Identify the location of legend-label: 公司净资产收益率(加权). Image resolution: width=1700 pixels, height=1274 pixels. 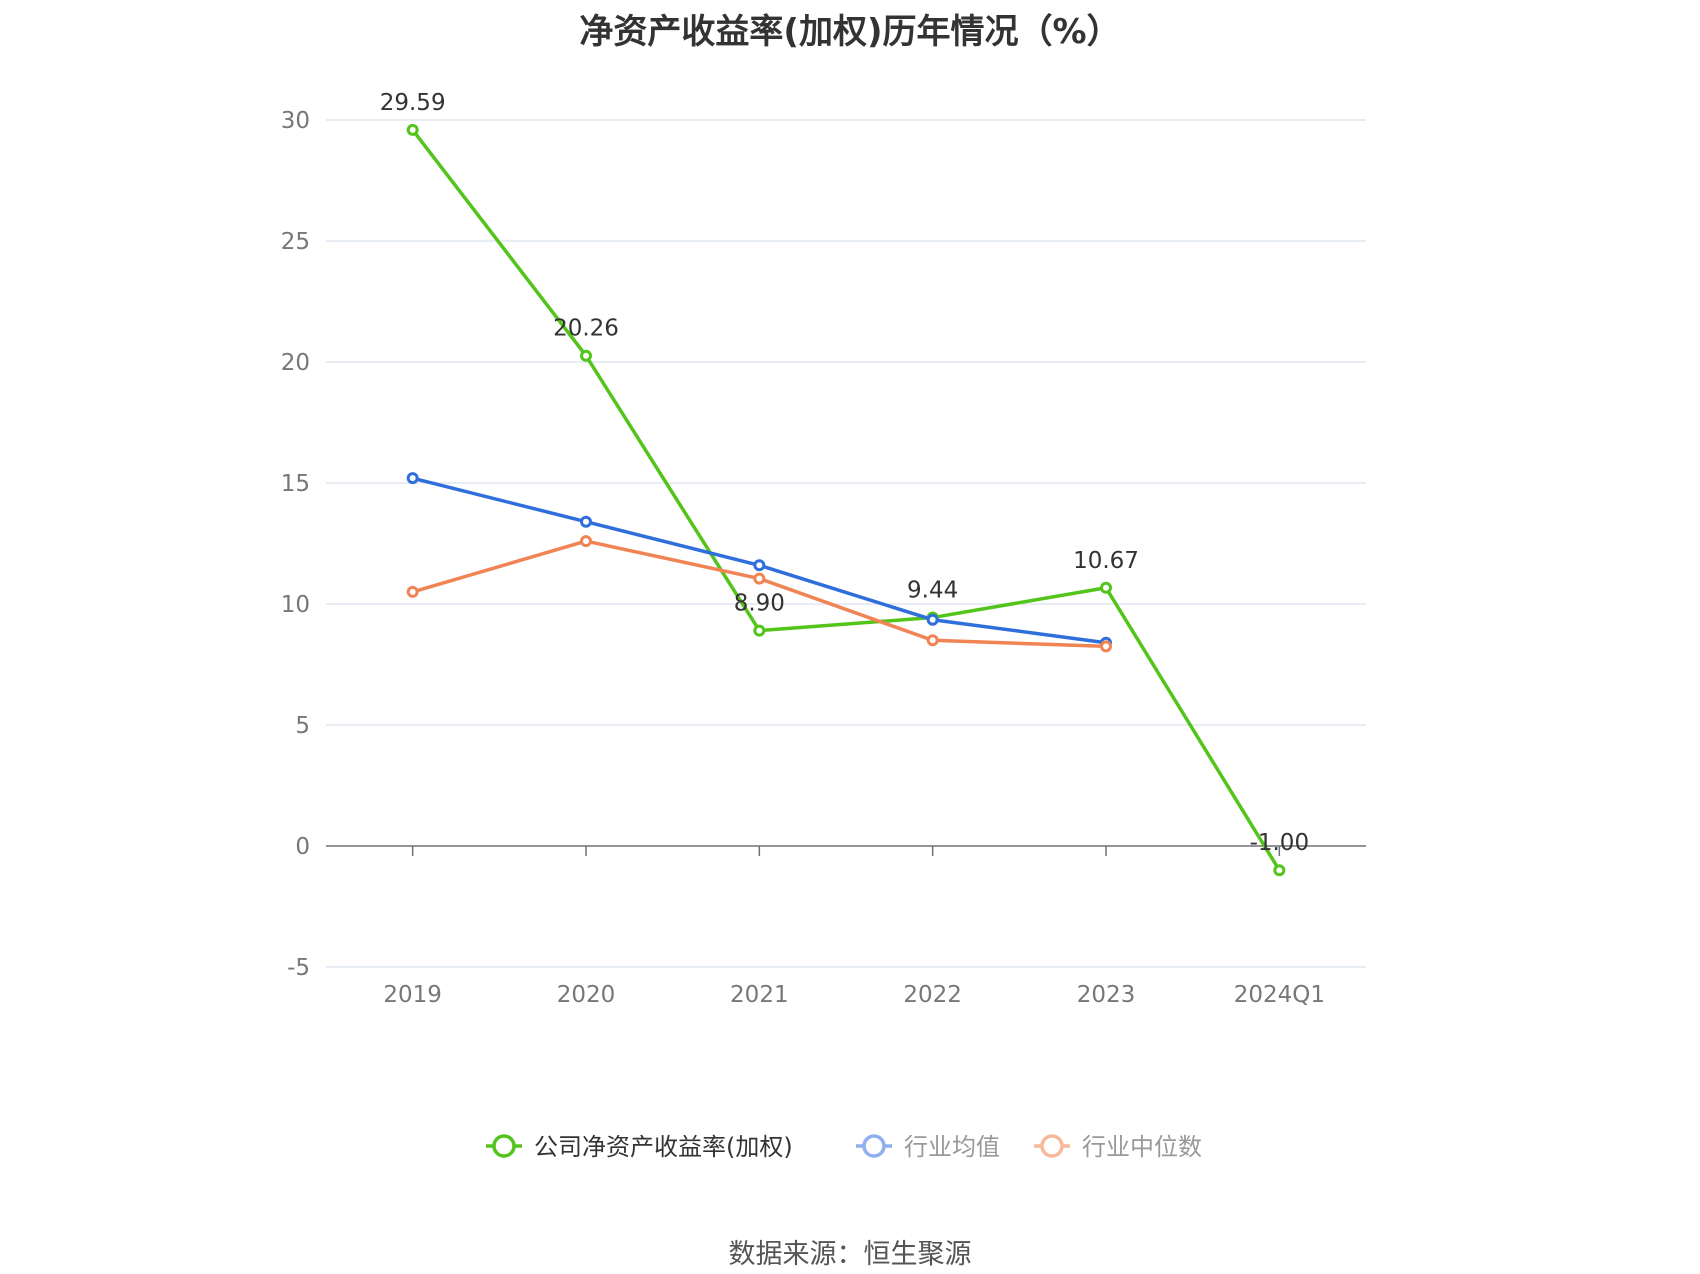
(663, 1147).